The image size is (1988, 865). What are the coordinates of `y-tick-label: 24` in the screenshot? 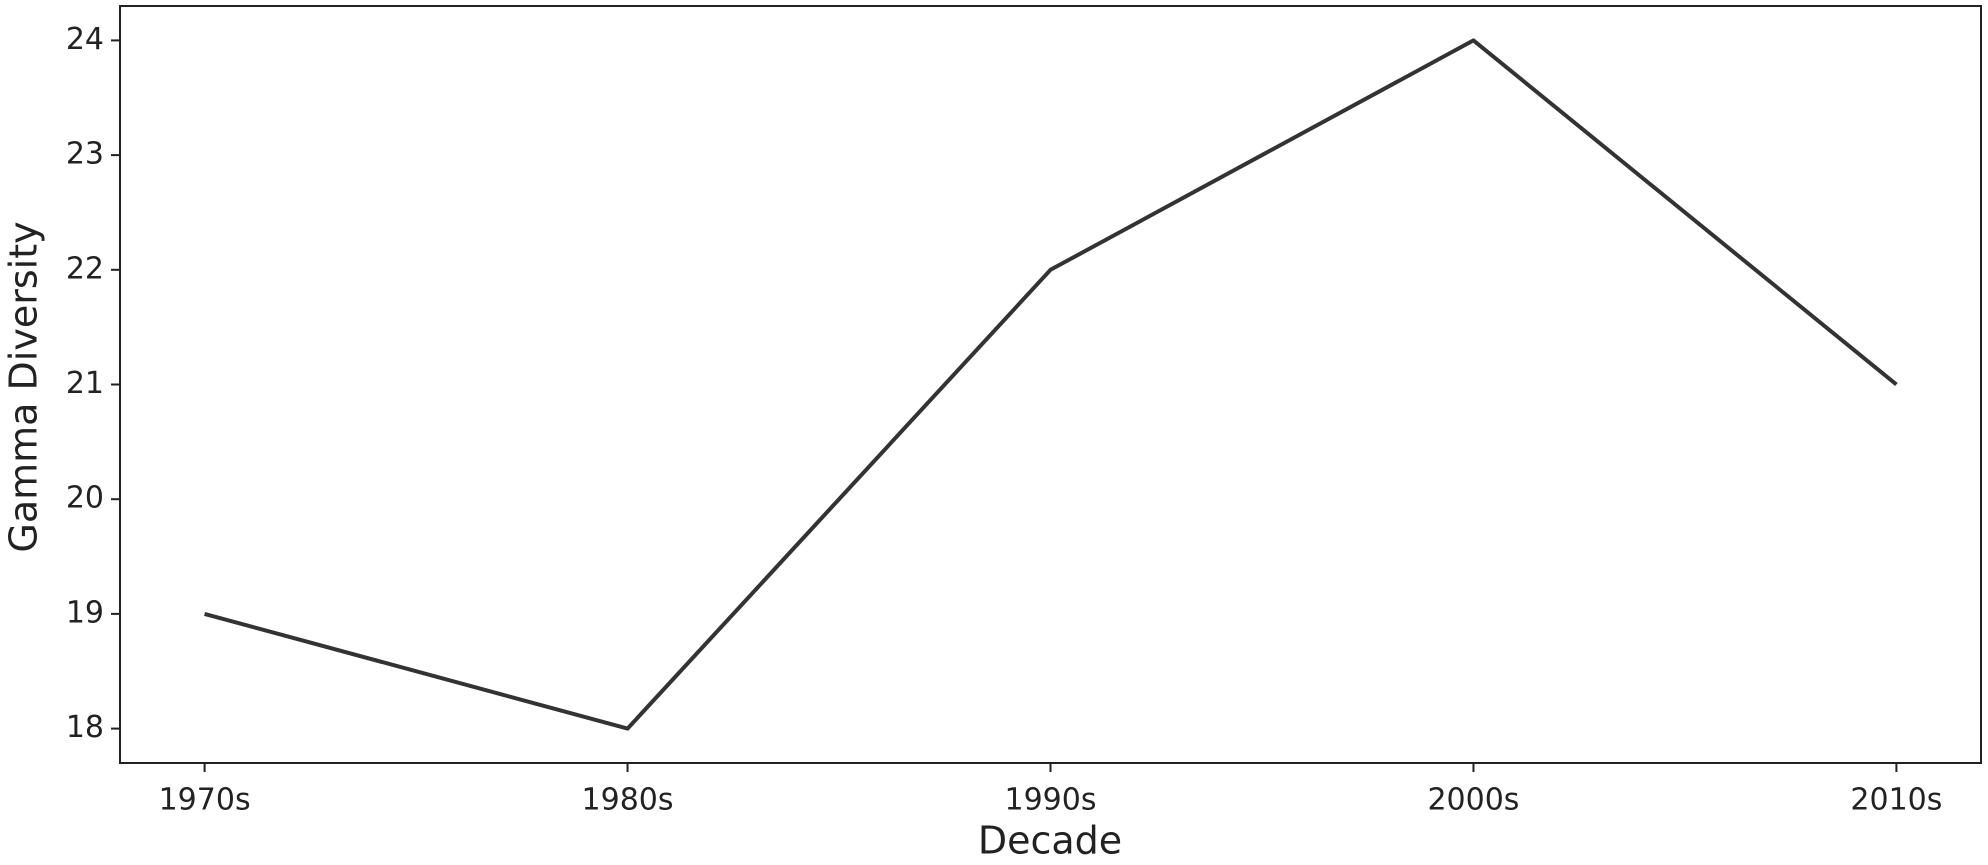 It's located at (85, 39).